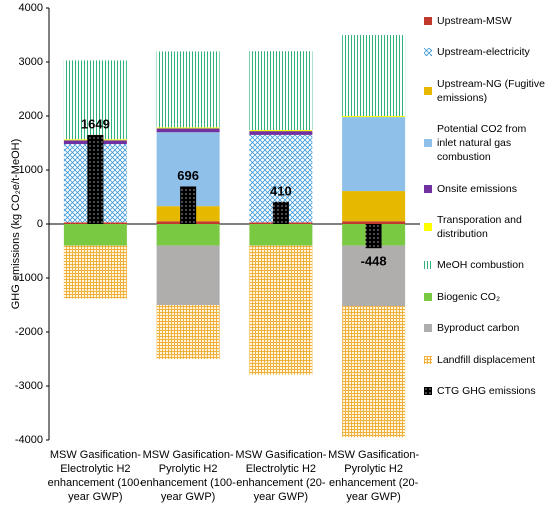 The image size is (550, 508). What do you see at coordinates (40, 224) in the screenshot?
I see `y-tick-label: 0` at bounding box center [40, 224].